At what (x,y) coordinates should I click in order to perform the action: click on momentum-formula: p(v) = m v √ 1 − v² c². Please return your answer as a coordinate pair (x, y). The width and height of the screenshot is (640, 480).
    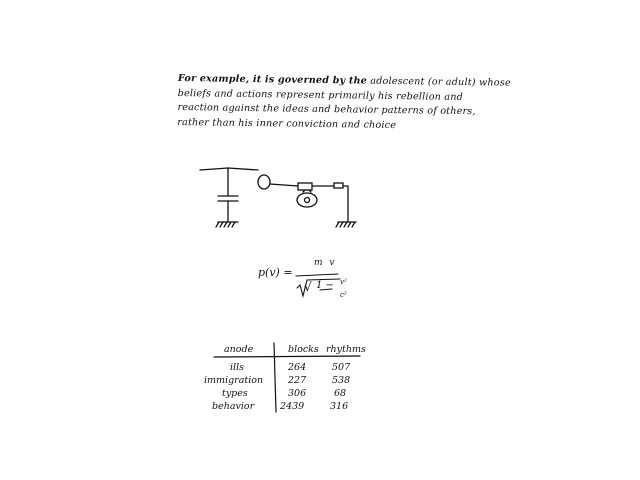
    Looking at the image, I should click on (316, 281).